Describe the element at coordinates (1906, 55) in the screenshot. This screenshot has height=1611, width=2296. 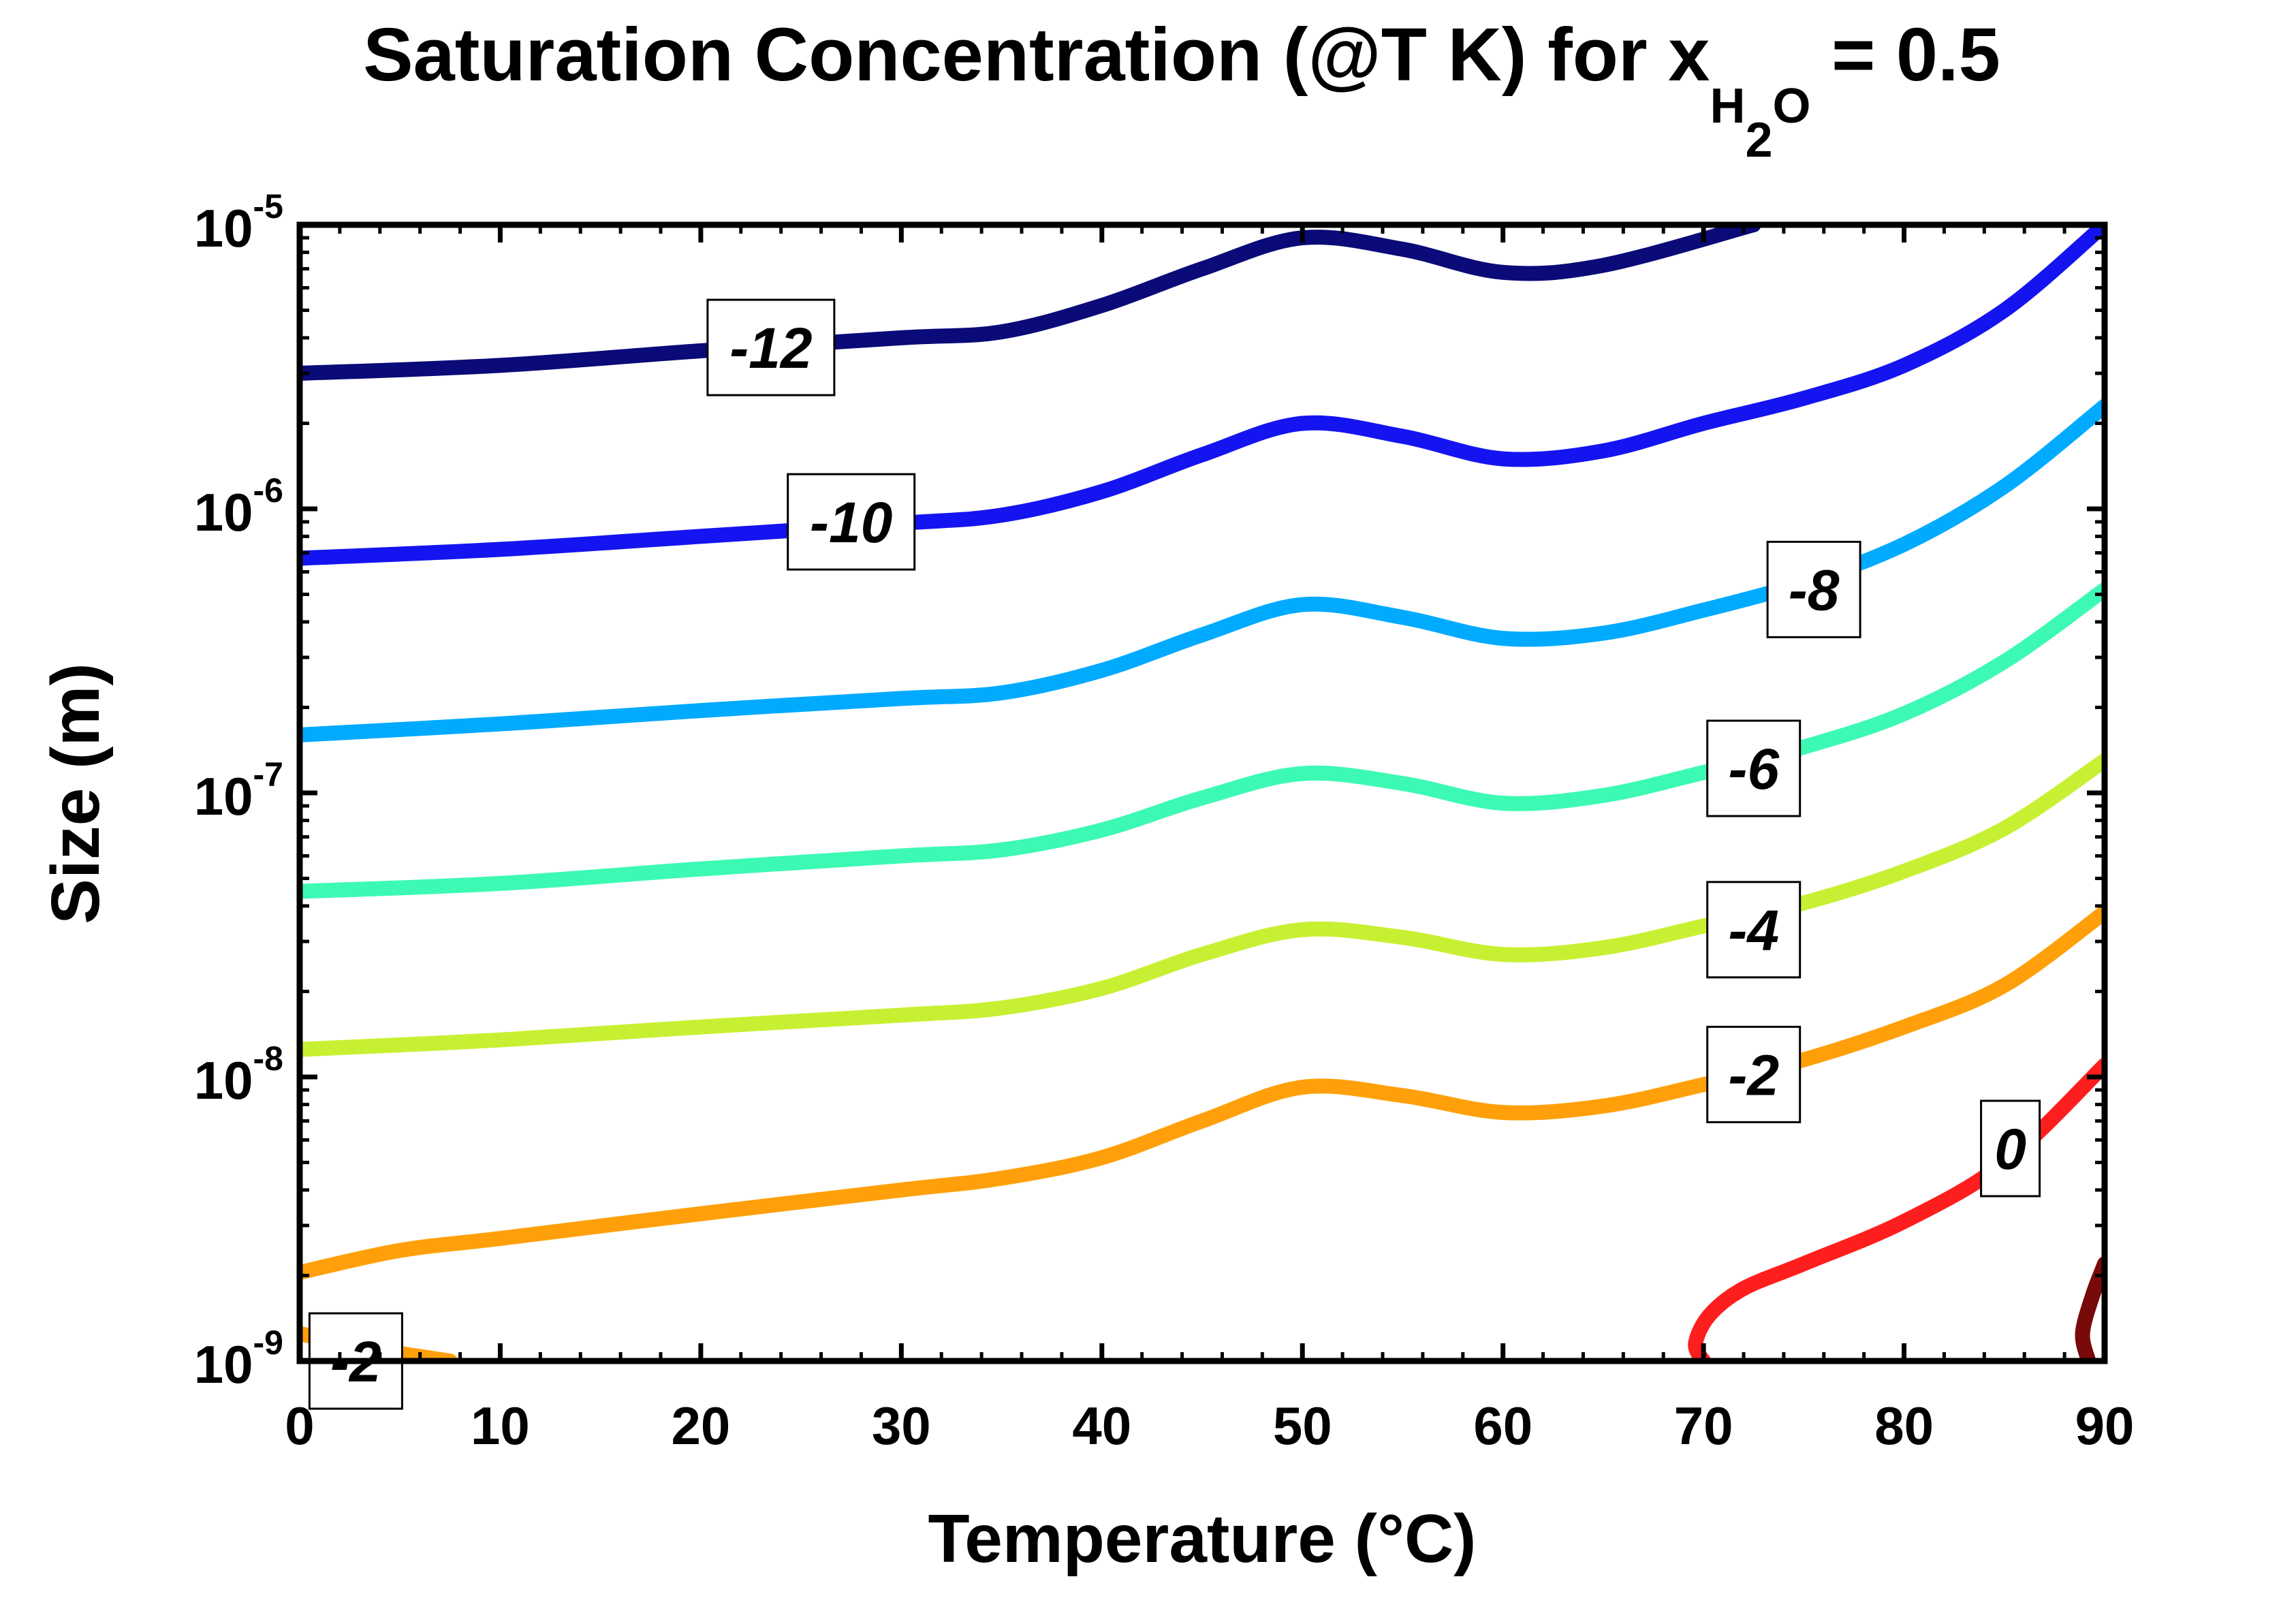
I see `chart-title-suffix: = 0.5` at that location.